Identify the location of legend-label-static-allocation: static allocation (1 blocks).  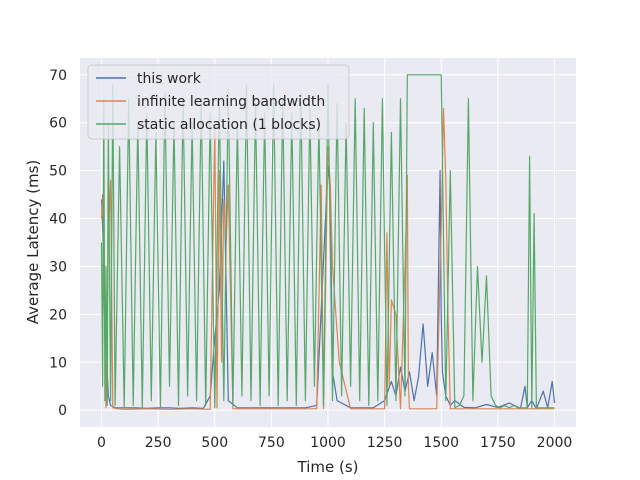
(229, 125).